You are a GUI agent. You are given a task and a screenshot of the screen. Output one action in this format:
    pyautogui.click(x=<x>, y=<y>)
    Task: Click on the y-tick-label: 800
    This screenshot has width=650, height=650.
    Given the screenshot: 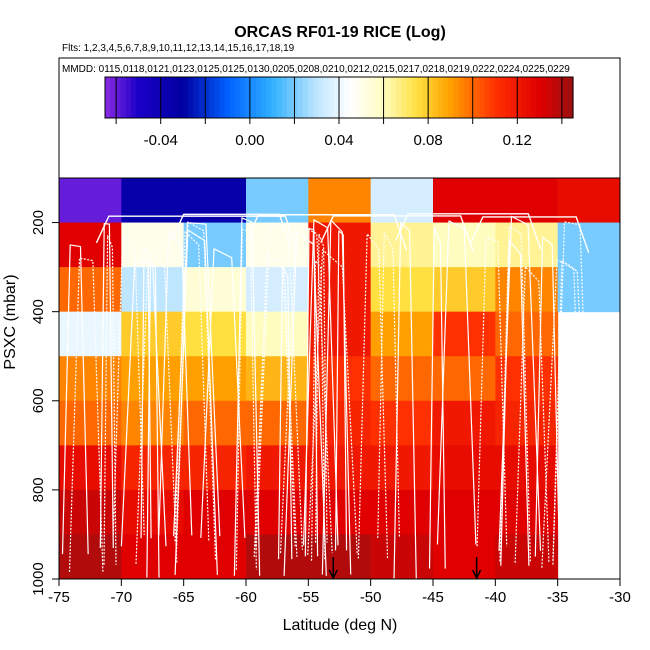 What is the action you would take?
    pyautogui.click(x=38, y=489)
    